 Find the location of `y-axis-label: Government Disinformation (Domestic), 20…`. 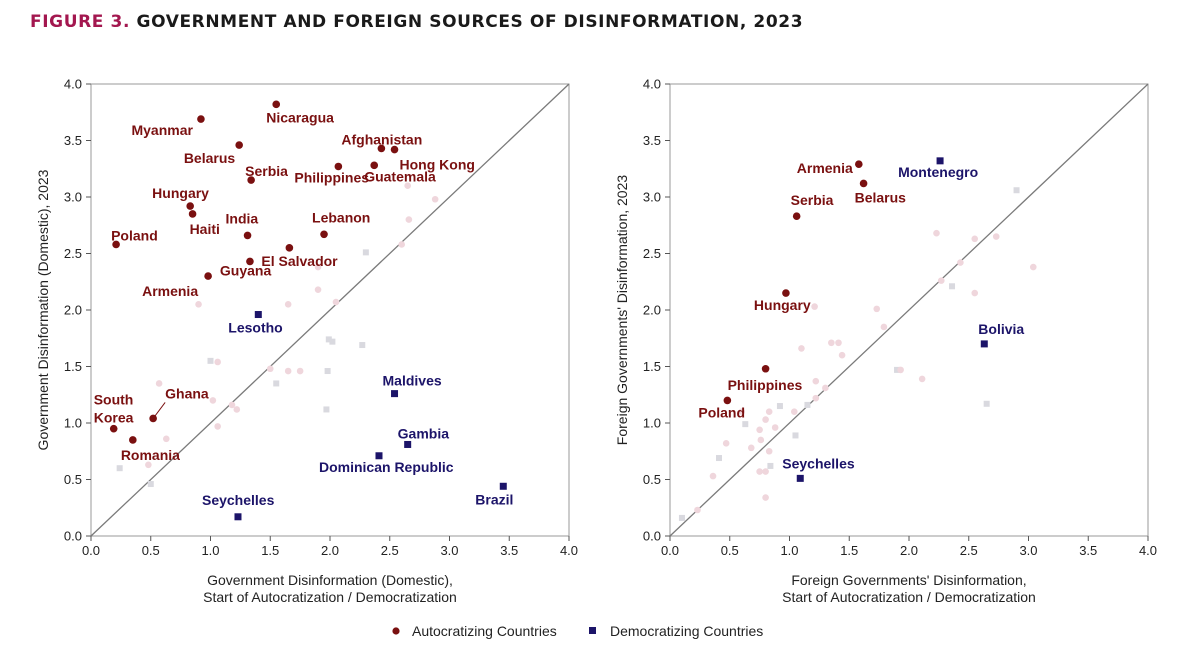

y-axis-label: Government Disinformation (Domestic), 20… is located at coordinates (43, 309).